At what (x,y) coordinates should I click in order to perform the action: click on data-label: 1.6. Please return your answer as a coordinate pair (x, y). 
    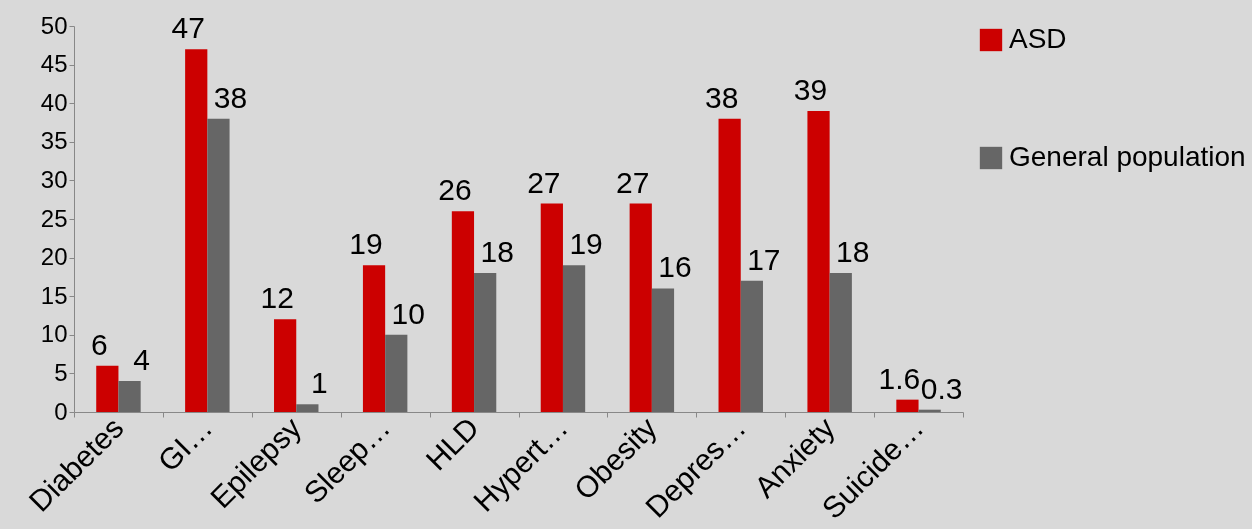
    Looking at the image, I should click on (899, 378).